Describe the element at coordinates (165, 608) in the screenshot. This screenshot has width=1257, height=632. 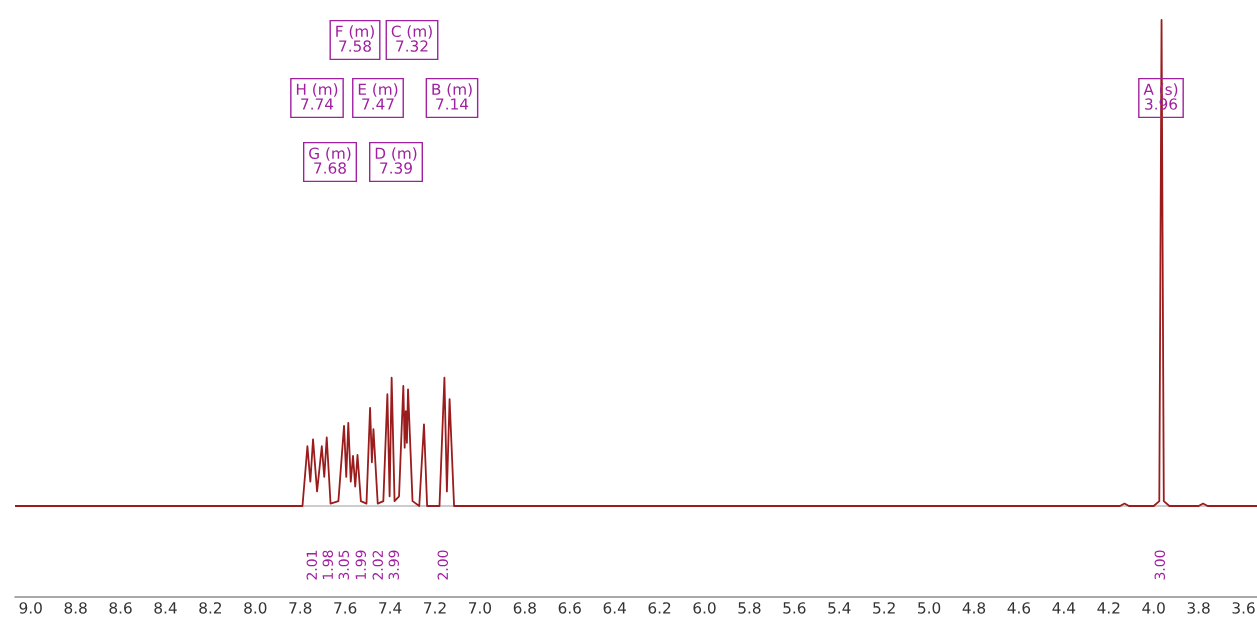
I see `x-tick-label: 8.4` at that location.